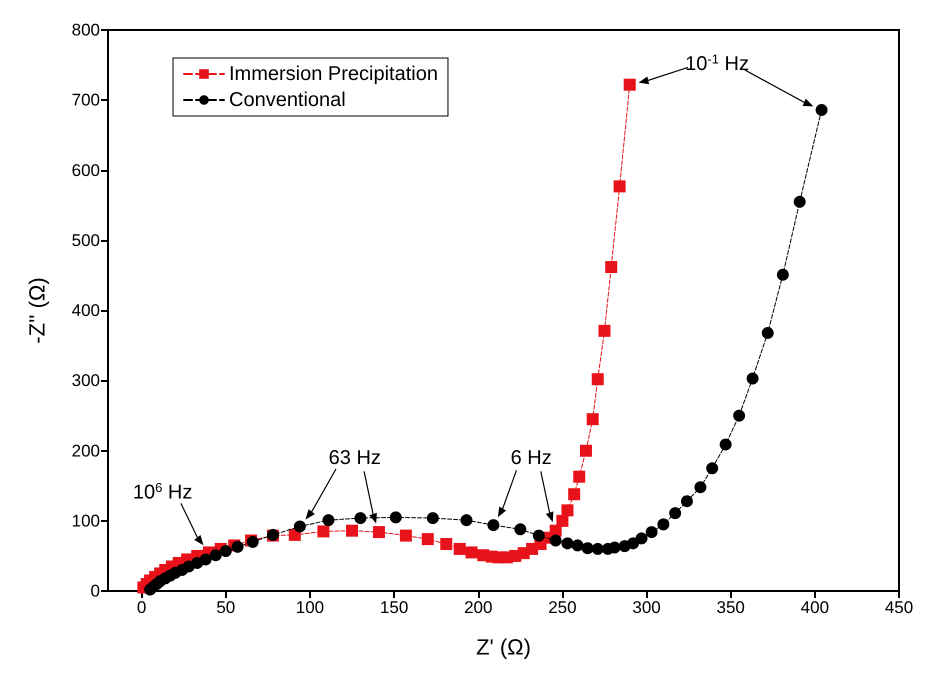 This screenshot has height=699, width=929. What do you see at coordinates (531, 458) in the screenshot?
I see `annotation: 6 Hz` at bounding box center [531, 458].